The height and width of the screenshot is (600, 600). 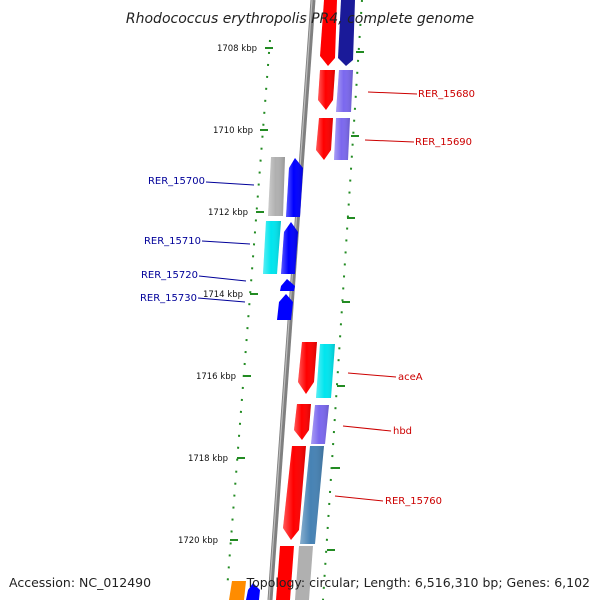 What do you see at coordinates (233, 131) in the screenshot?
I see `tick-label: 1710 kbp` at bounding box center [233, 131].